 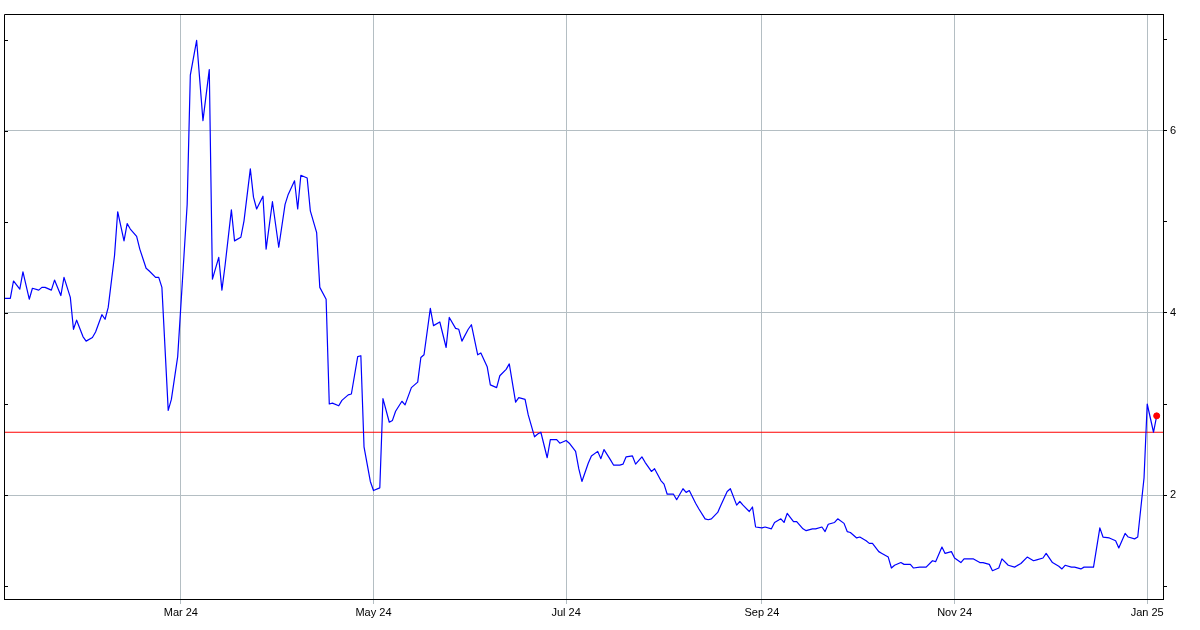 What do you see at coordinates (566, 611) in the screenshot?
I see `x-tick-label: Jul 24` at bounding box center [566, 611].